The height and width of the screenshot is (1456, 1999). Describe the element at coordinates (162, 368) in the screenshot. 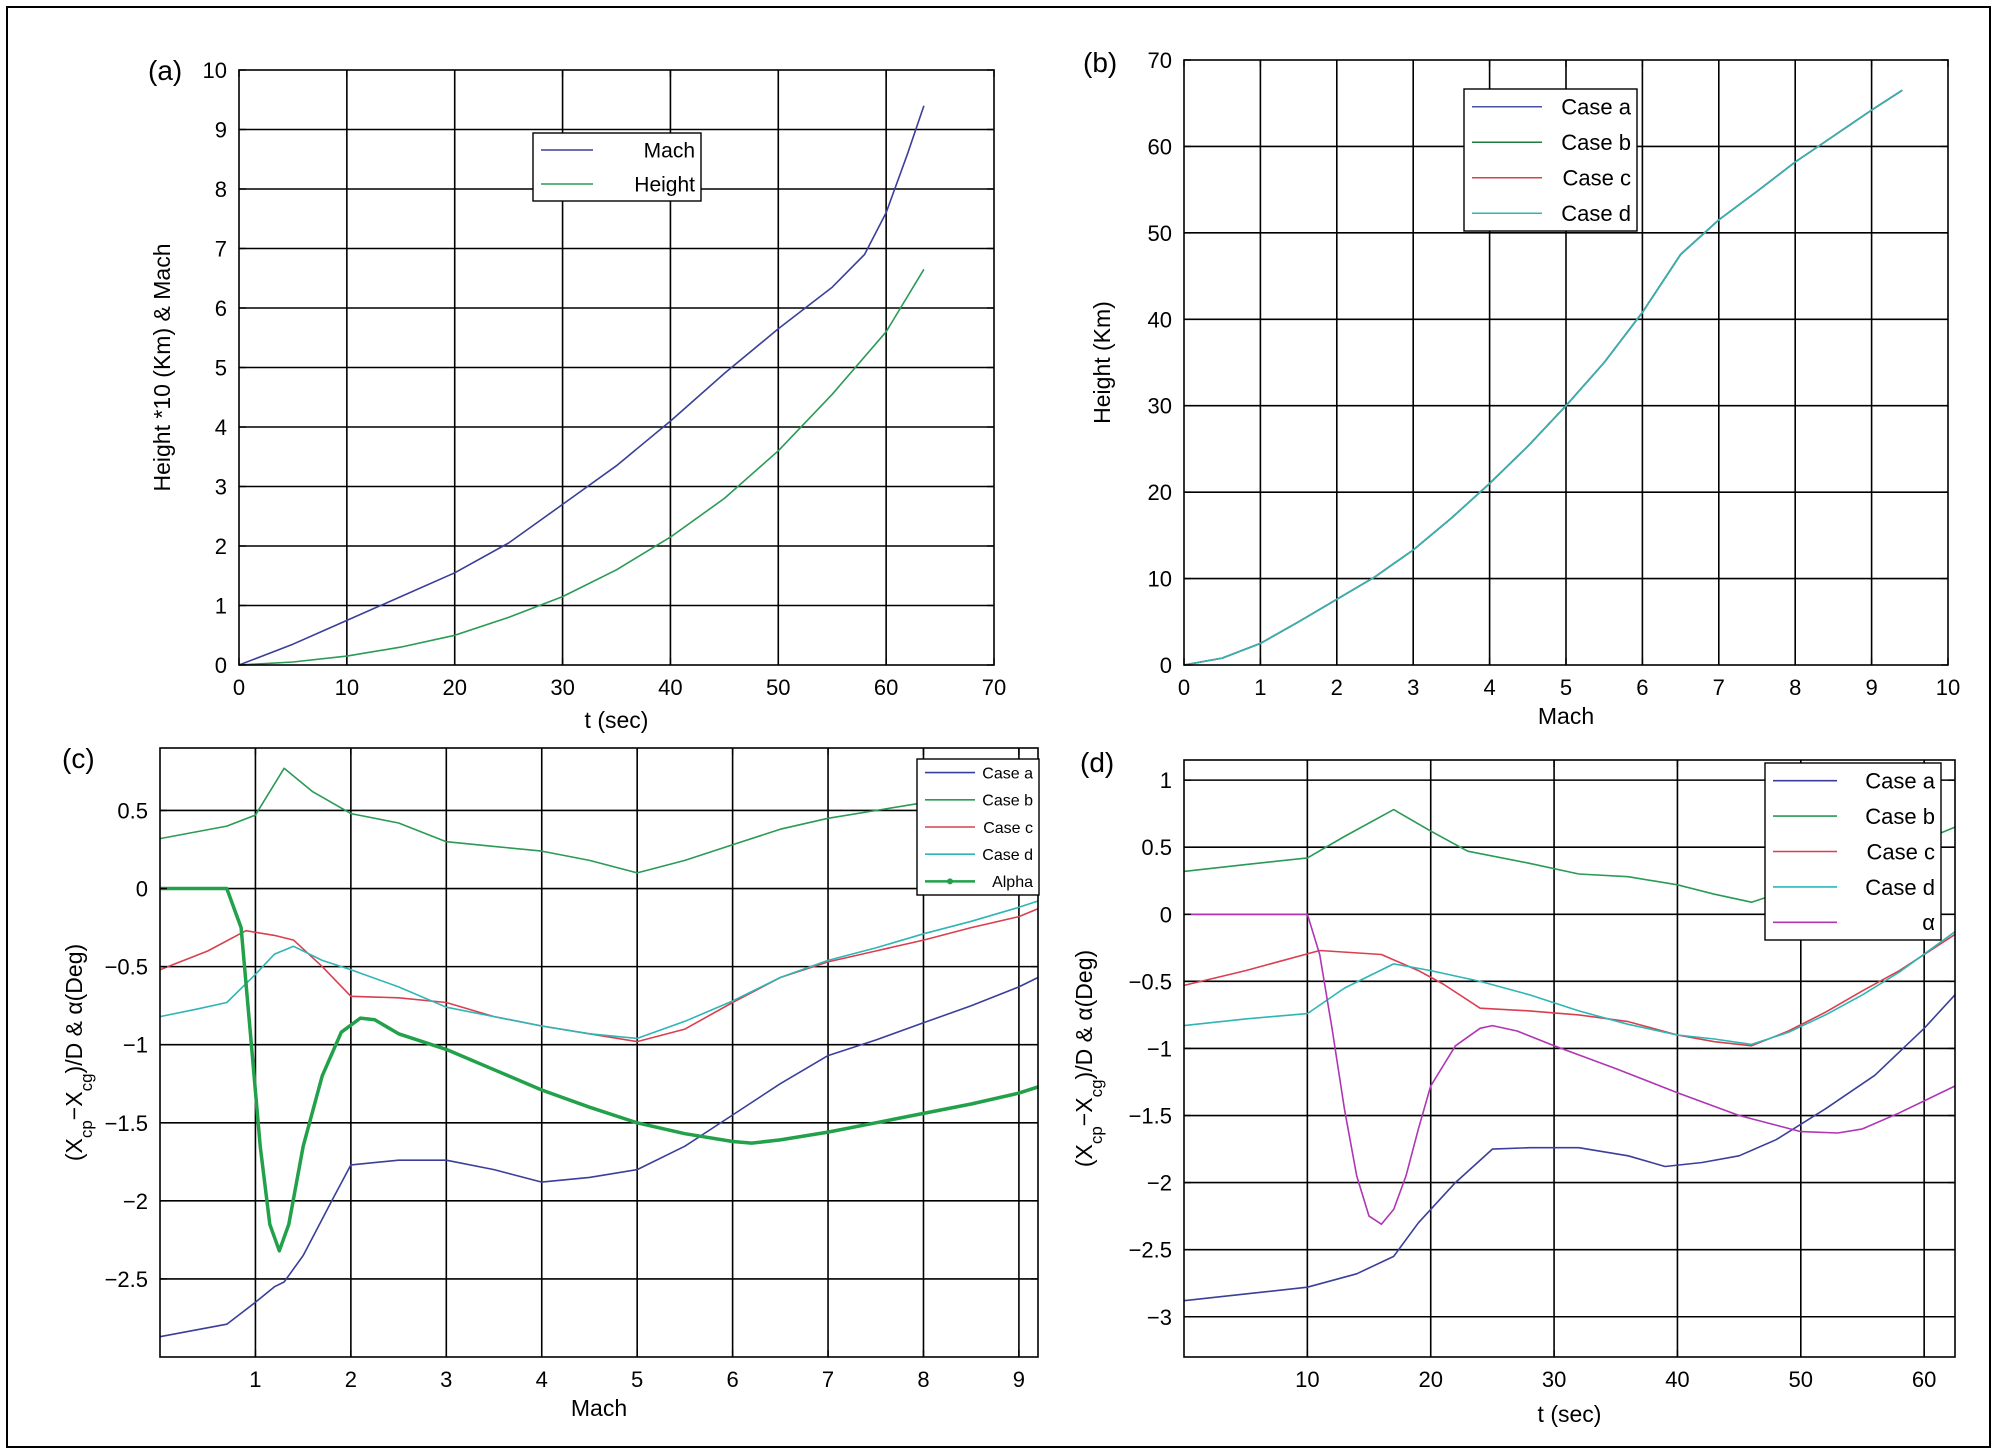

I see `y-axis-label: Height *10 (Km) & Mach` at that location.